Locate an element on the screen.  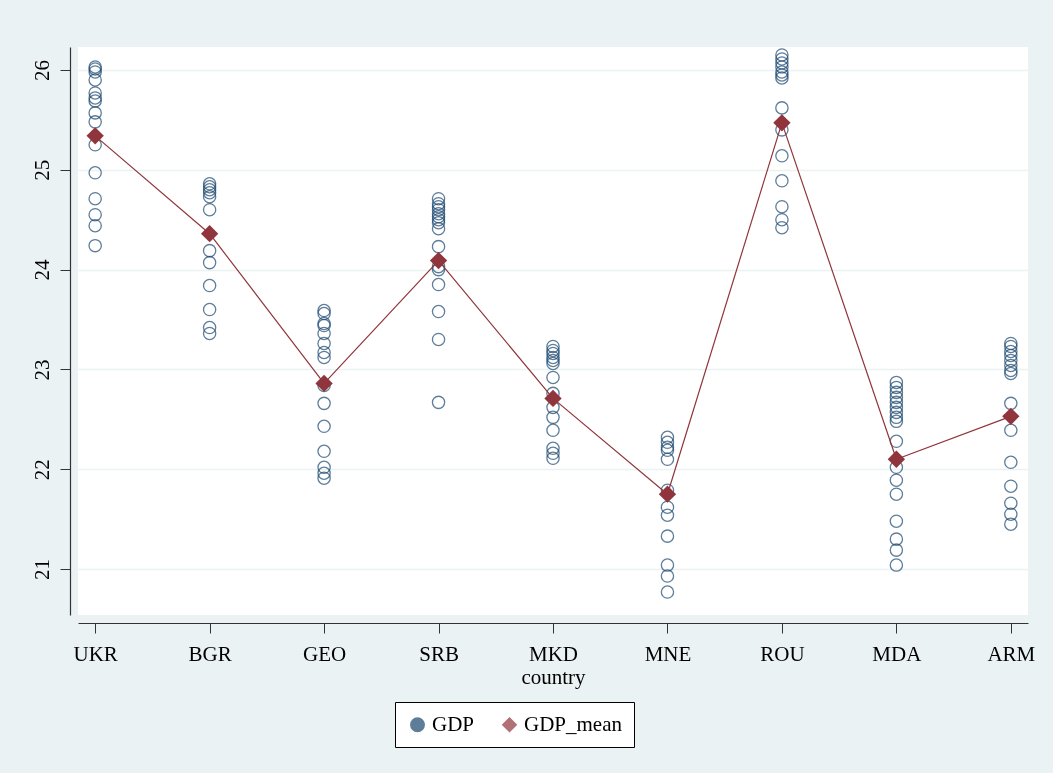
legend-label: GDP_mean is located at coordinates (573, 723).